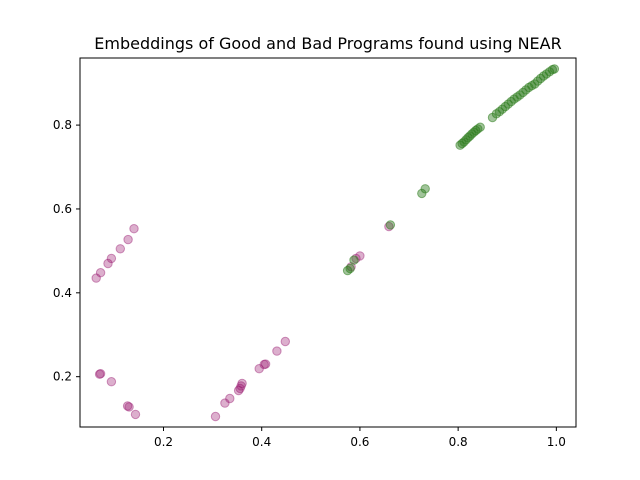 The image size is (640, 480). What do you see at coordinates (62, 125) in the screenshot?
I see `y-tick-label-3: 0.8` at bounding box center [62, 125].